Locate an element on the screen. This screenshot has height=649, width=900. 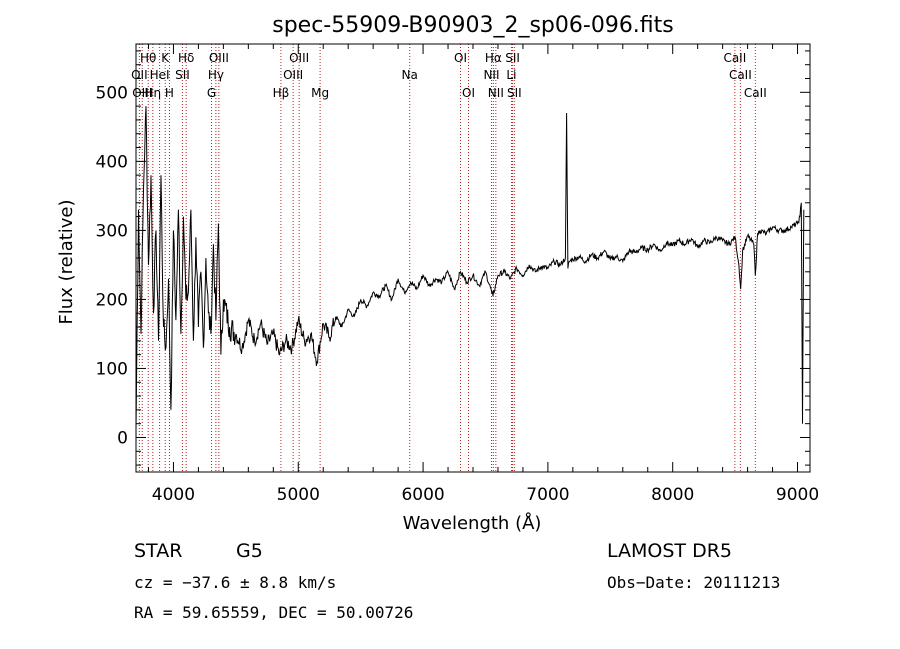
spectral-line-label: Hγ is located at coordinates (216, 75).